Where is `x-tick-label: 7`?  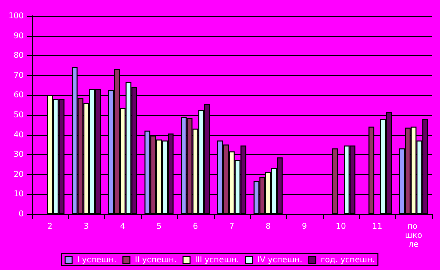
x-tick-label: 7 is located at coordinates (232, 226).